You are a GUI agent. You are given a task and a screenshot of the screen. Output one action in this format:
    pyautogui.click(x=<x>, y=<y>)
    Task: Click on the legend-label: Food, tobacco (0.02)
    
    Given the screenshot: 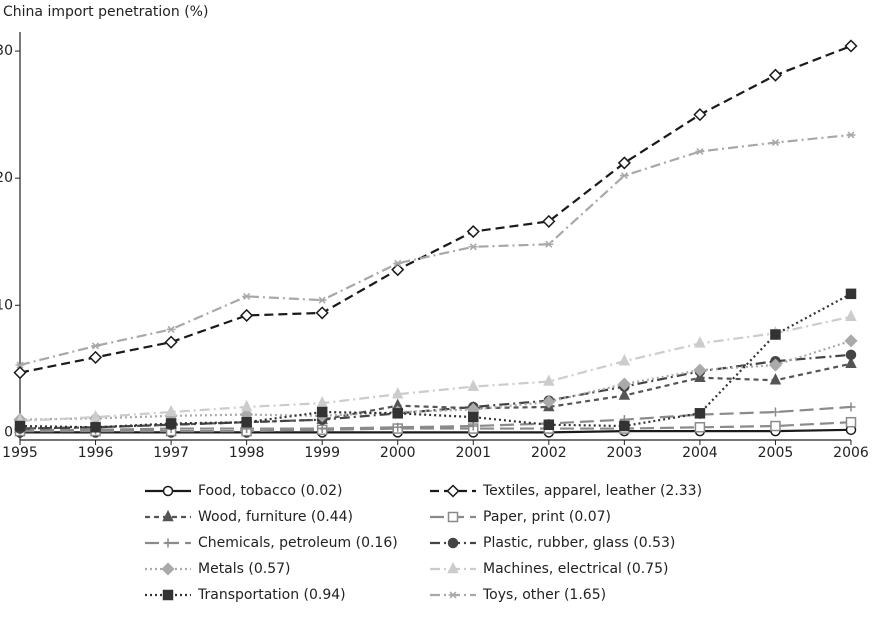 What is the action you would take?
    pyautogui.click(x=270, y=491)
    